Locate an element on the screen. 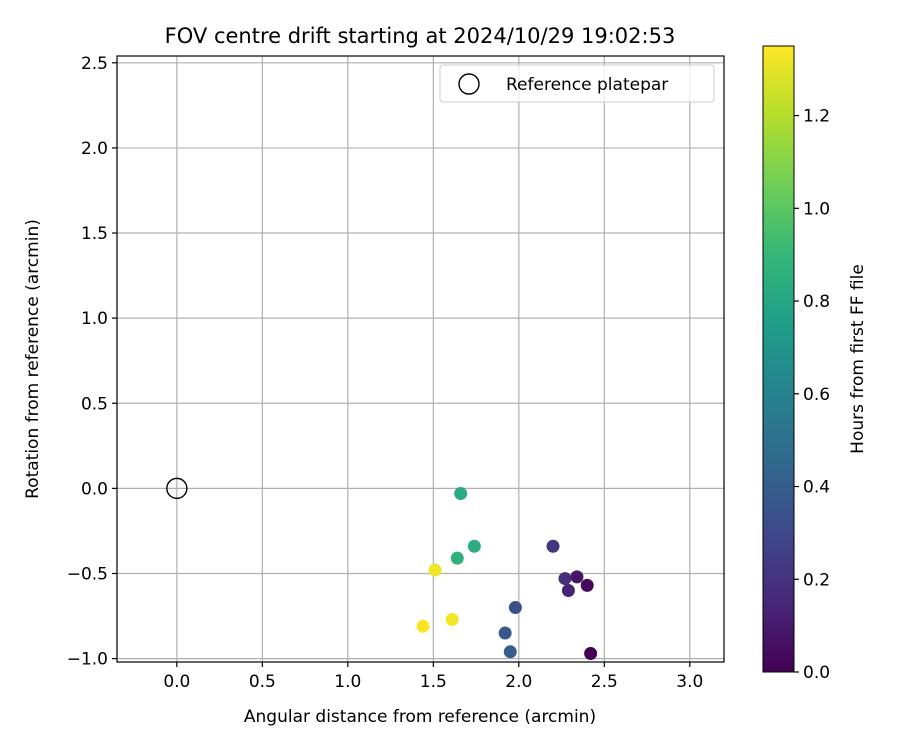 The width and height of the screenshot is (900, 750). legend-reference-marker is located at coordinates (469, 84).